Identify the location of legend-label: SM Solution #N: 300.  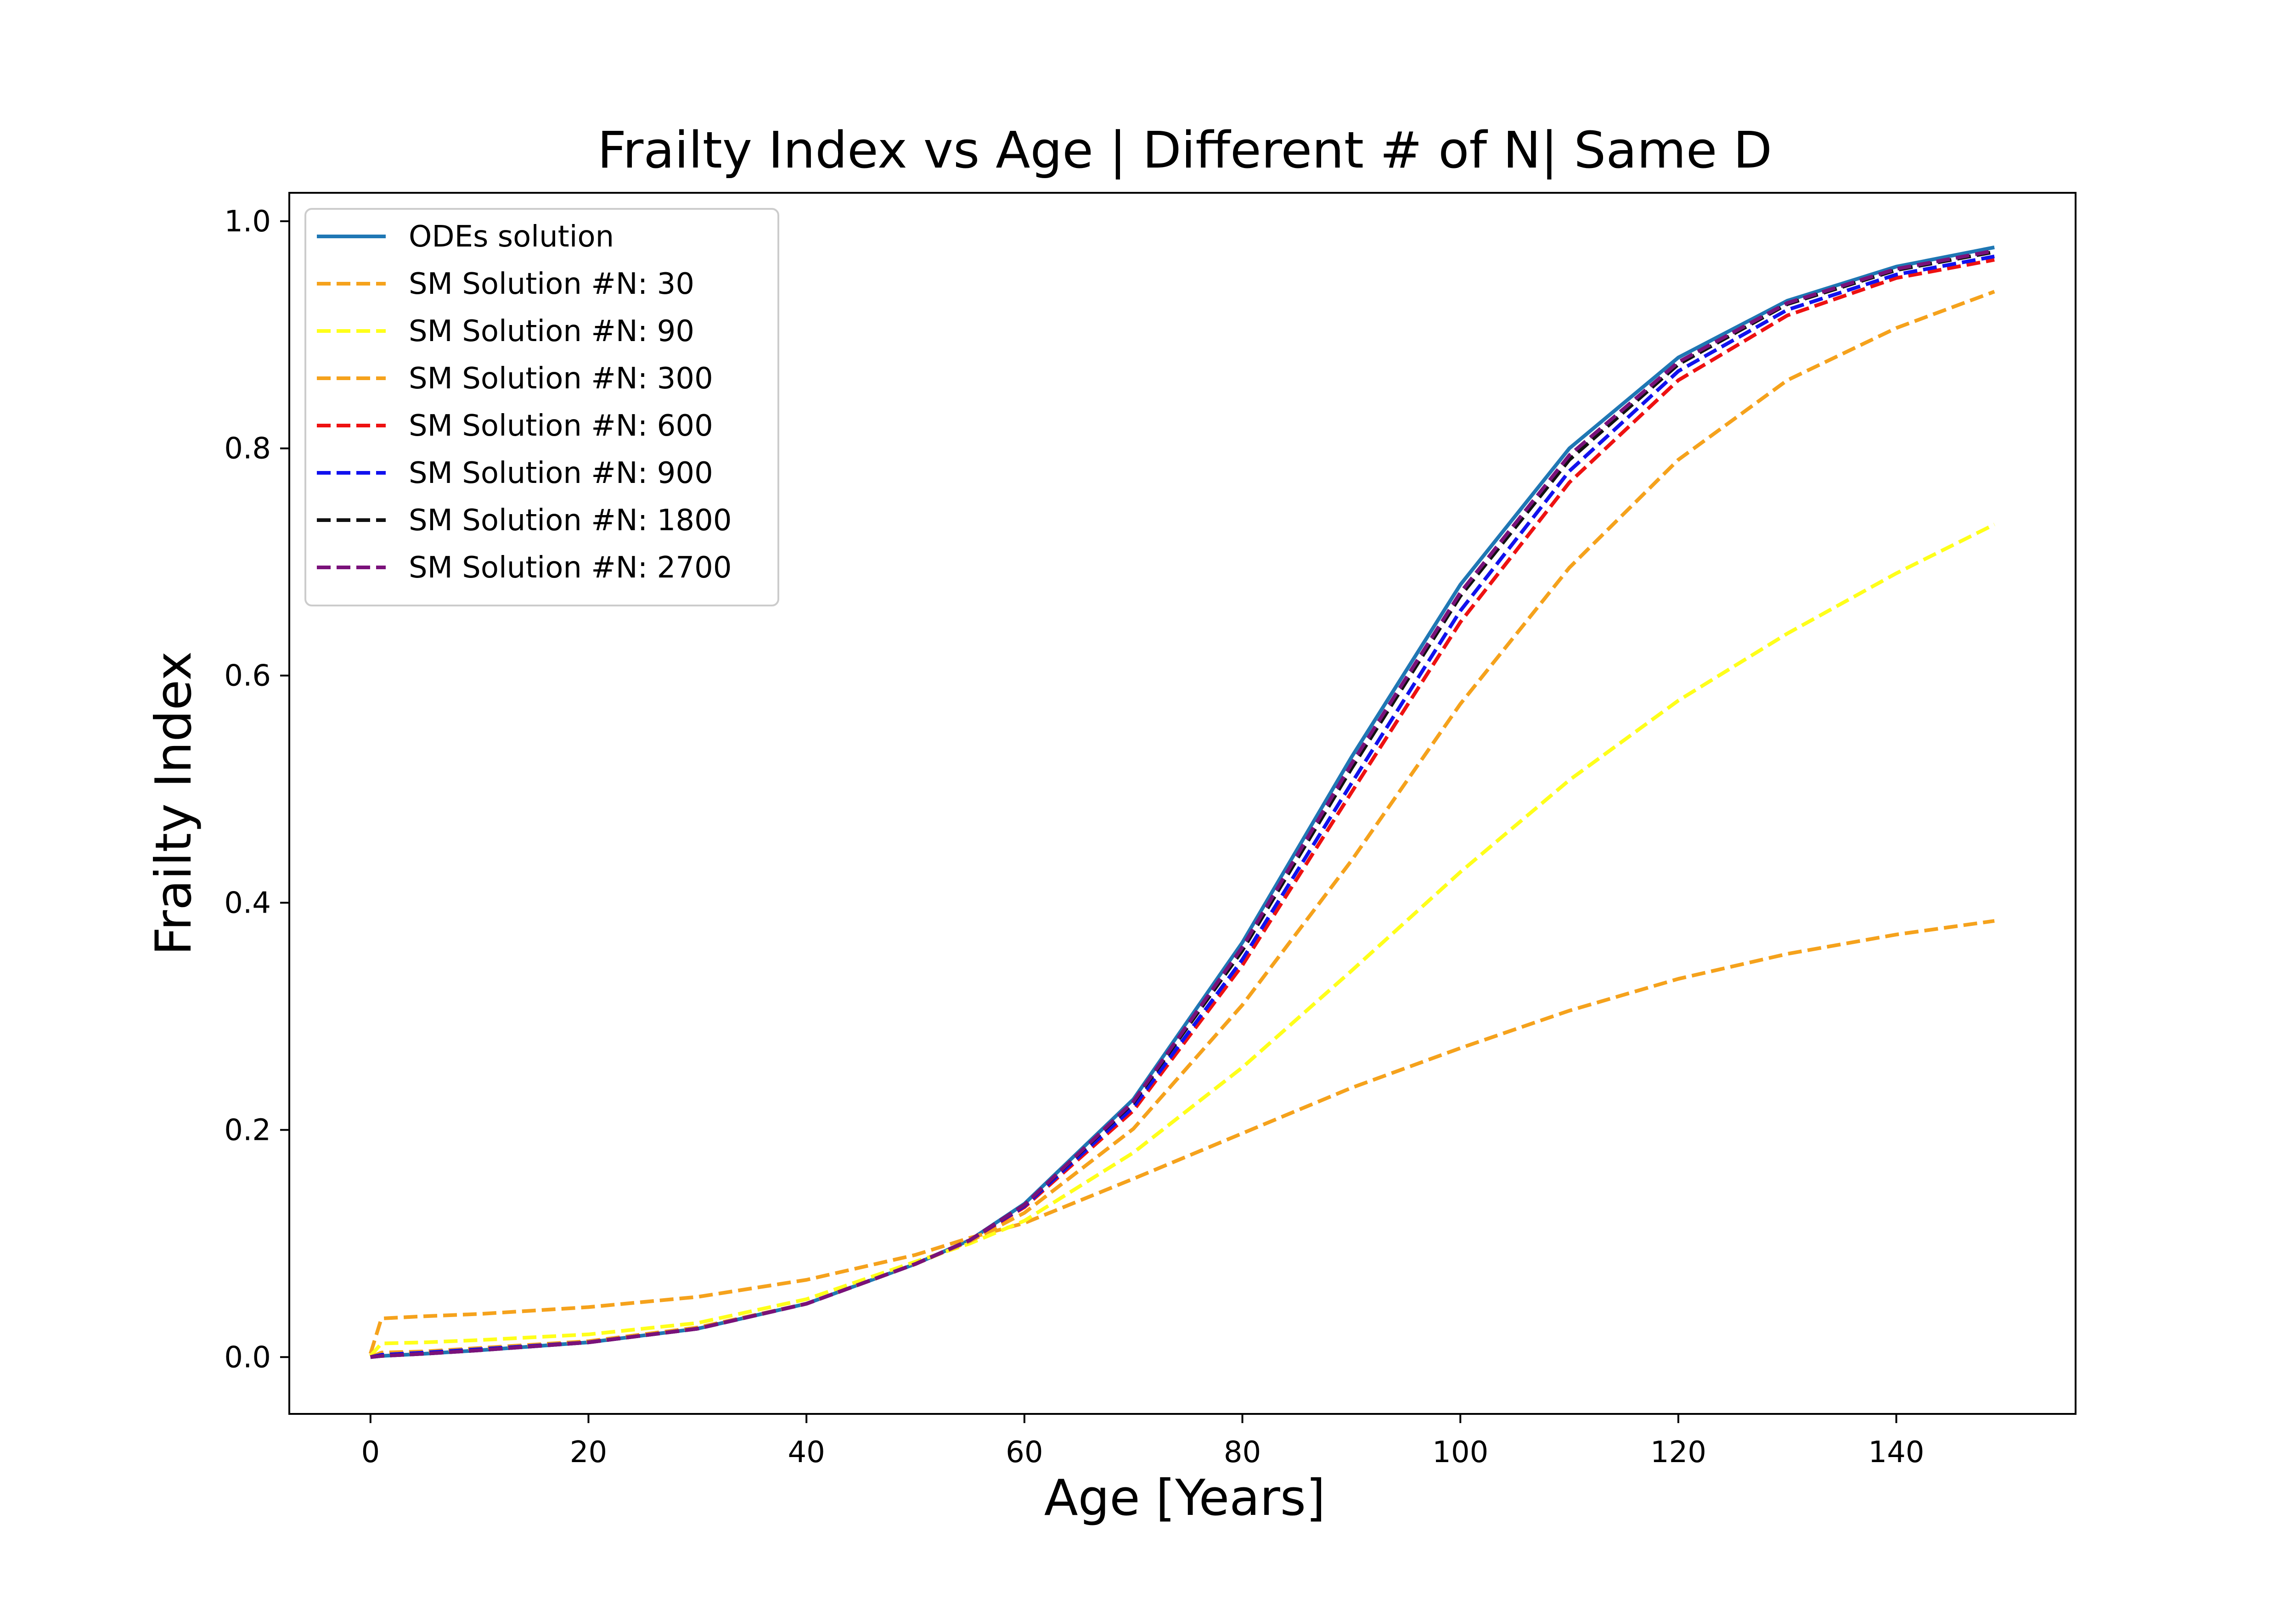
(561, 379).